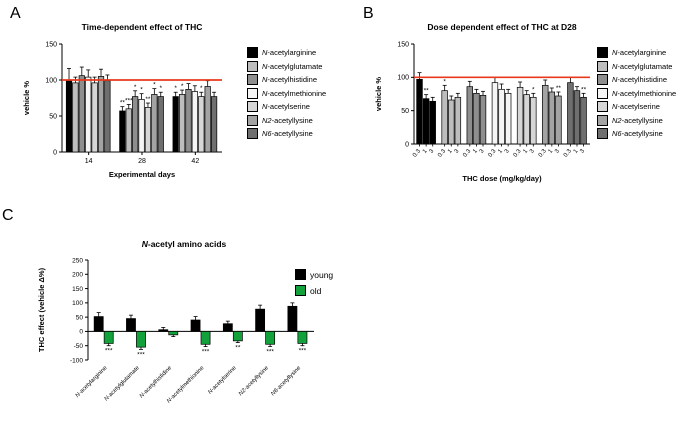  Describe the element at coordinates (636, 120) in the screenshot. I see `legend-item: N2-acetyllysine` at that location.